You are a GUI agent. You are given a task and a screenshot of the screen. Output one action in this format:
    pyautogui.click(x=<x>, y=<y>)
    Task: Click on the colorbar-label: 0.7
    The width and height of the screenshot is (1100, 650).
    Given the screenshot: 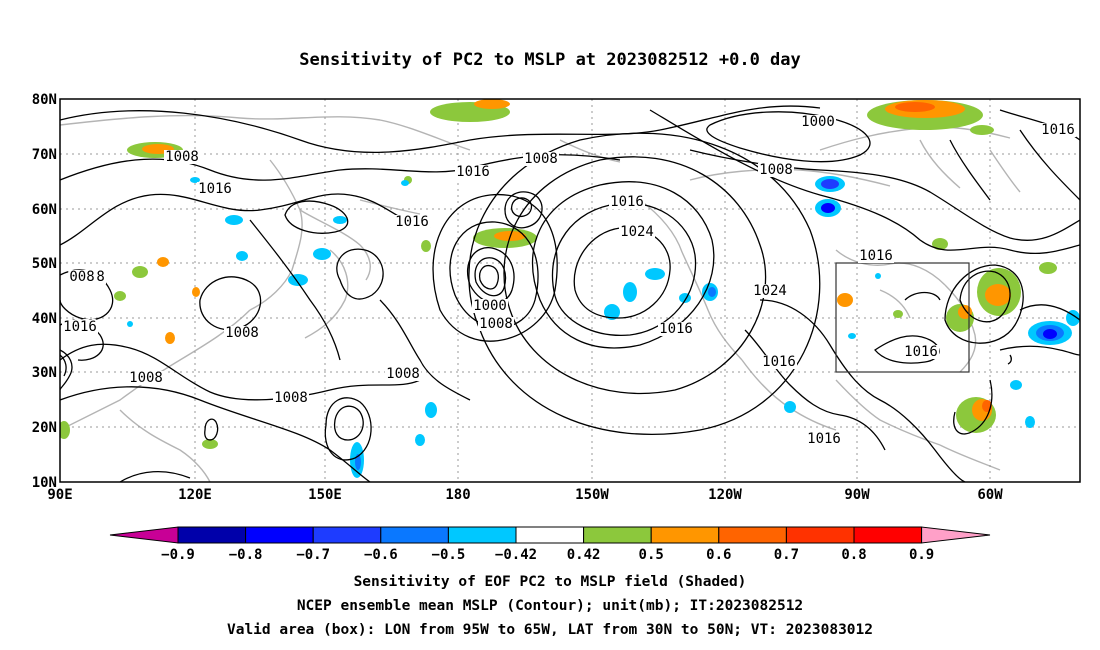 What is the action you would take?
    pyautogui.click(x=786, y=555)
    